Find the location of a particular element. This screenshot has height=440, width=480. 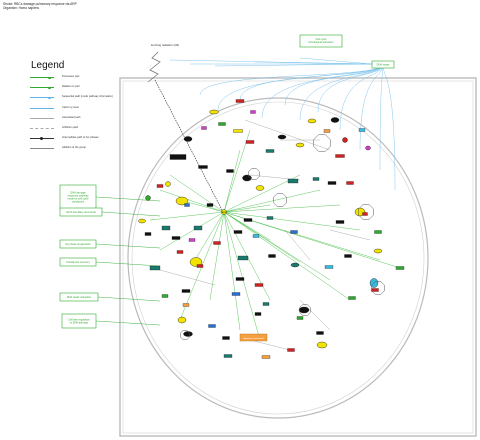

association-edge is located at coordinates (270, 345).